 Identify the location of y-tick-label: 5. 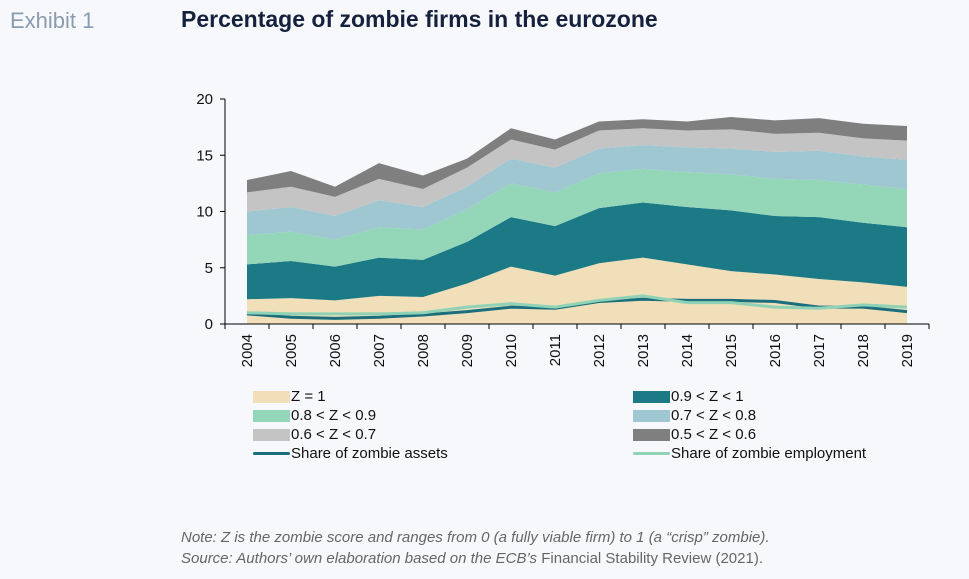
(209, 268).